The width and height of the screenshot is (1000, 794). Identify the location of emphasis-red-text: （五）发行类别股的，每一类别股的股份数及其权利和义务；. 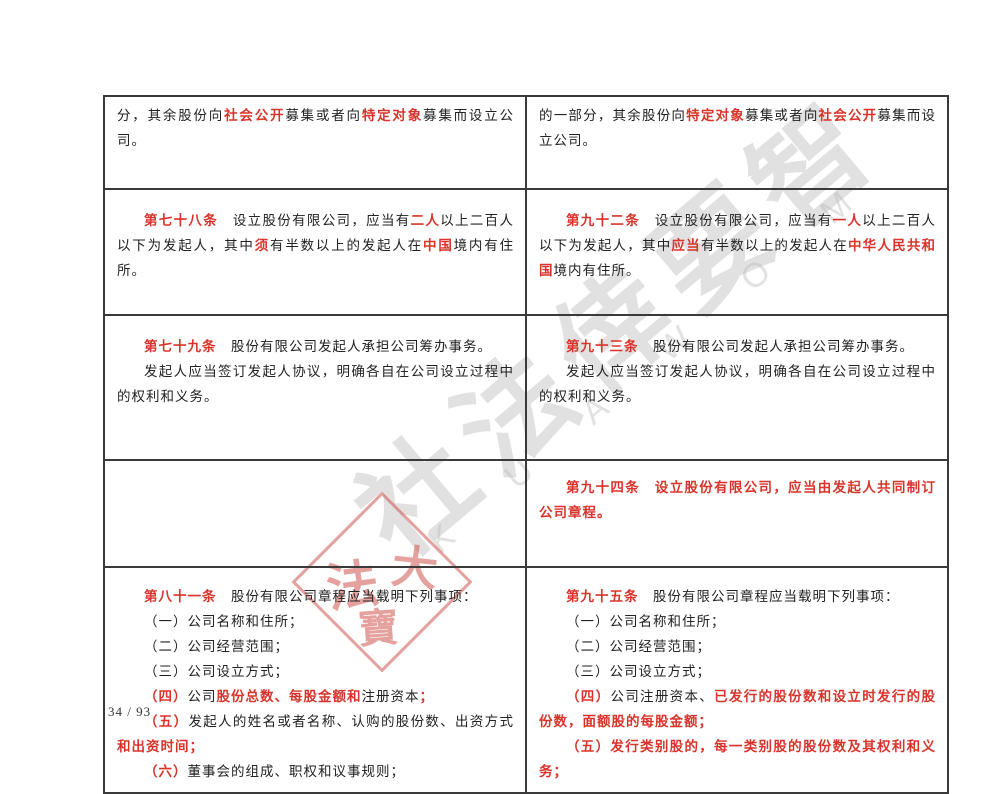
(737, 759).